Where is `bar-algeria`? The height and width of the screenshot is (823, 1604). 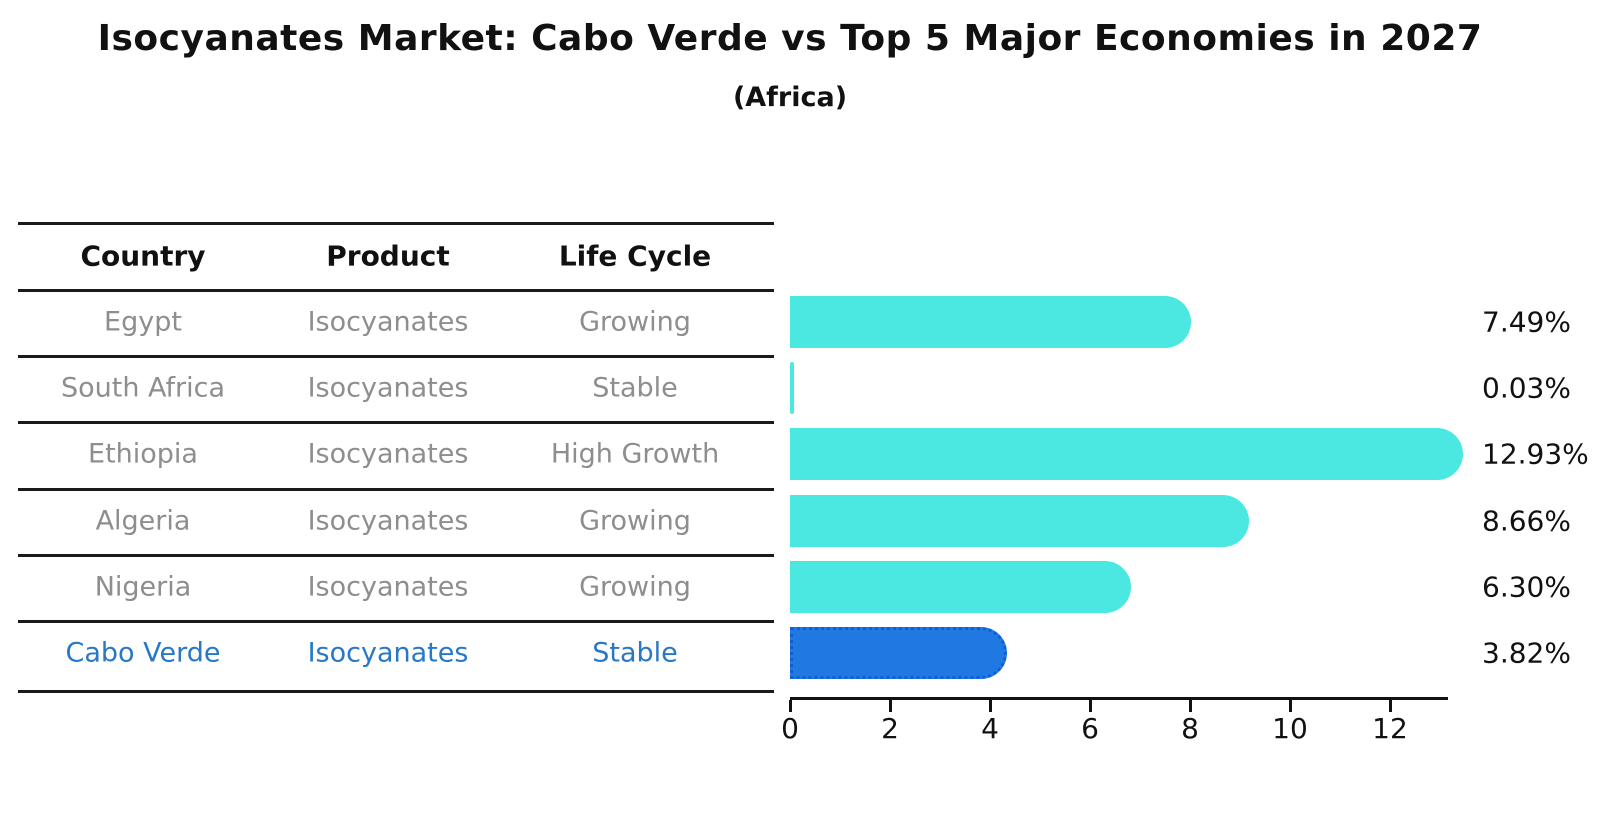 bar-algeria is located at coordinates (1019, 521).